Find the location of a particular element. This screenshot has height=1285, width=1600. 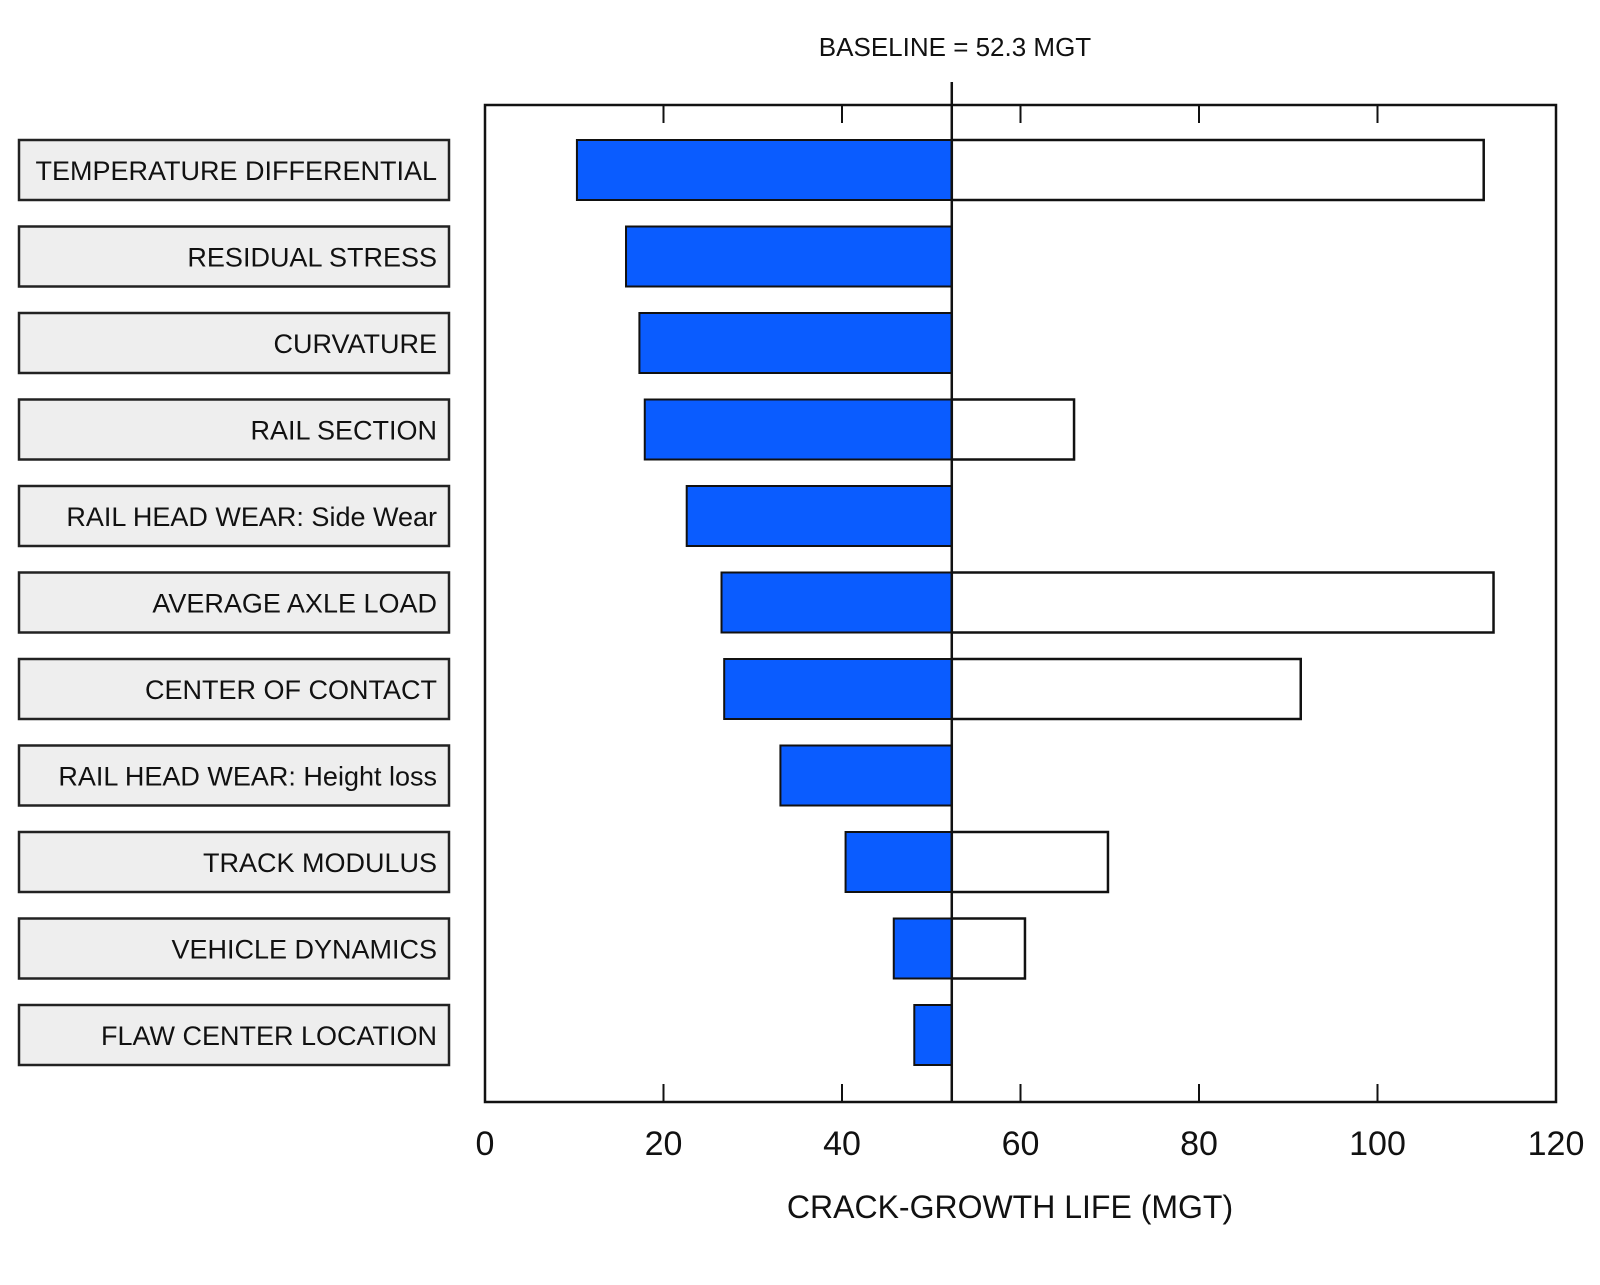

factor-label-box-vehicle-dynamics is located at coordinates (234, 948).